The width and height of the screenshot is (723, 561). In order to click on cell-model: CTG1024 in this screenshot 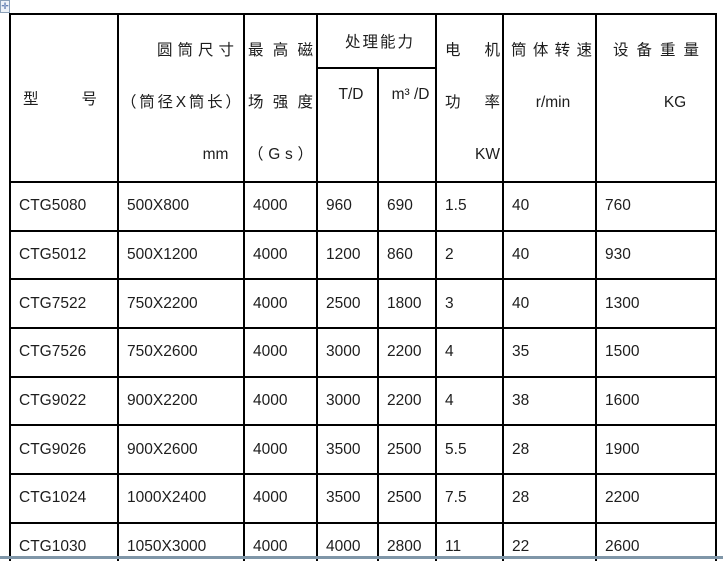, I will do `click(64, 498)`.